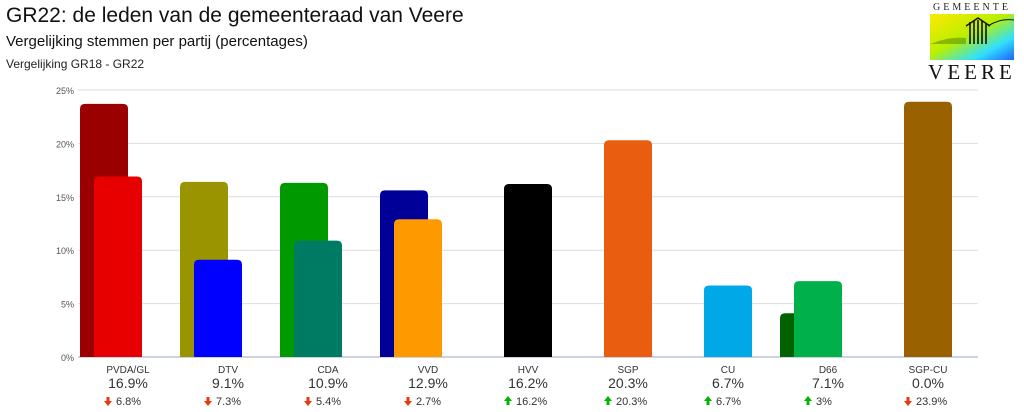  Describe the element at coordinates (75, 64) in the screenshot. I see `comparison-label: Vergelijking GR18 - GR22` at that location.